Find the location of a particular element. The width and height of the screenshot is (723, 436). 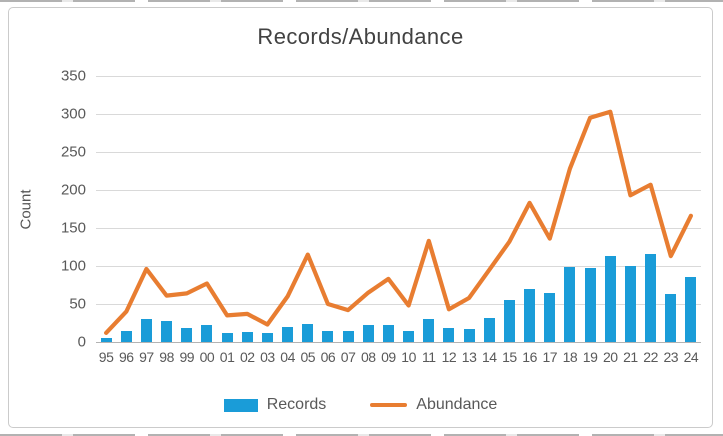

y-tick-label-300: 300 is located at coordinates (73, 114).